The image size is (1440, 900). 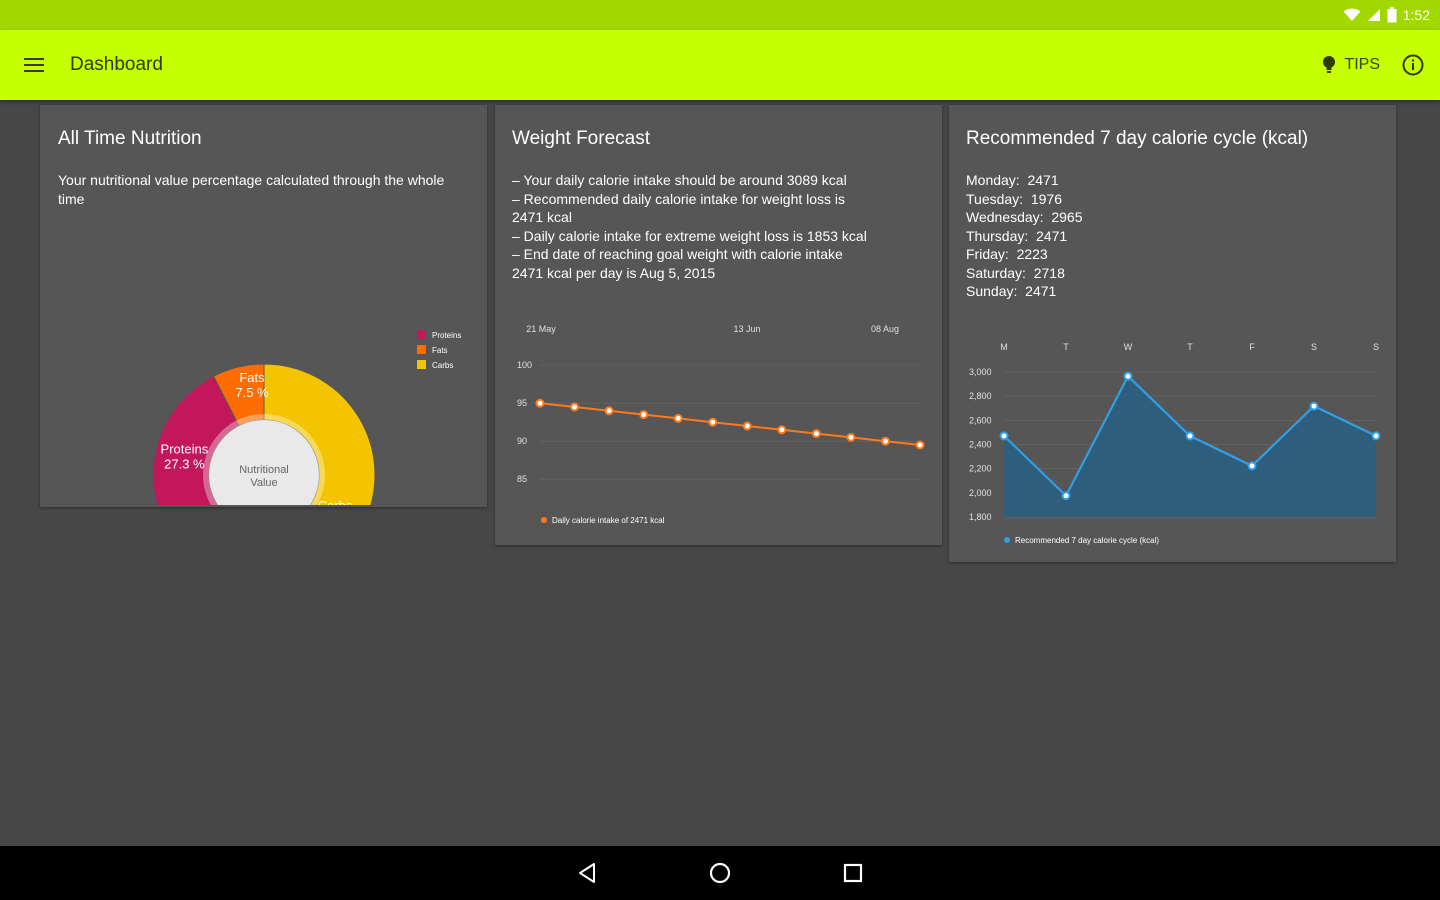 What do you see at coordinates (524, 365) in the screenshot?
I see `y-tick-label: 100` at bounding box center [524, 365].